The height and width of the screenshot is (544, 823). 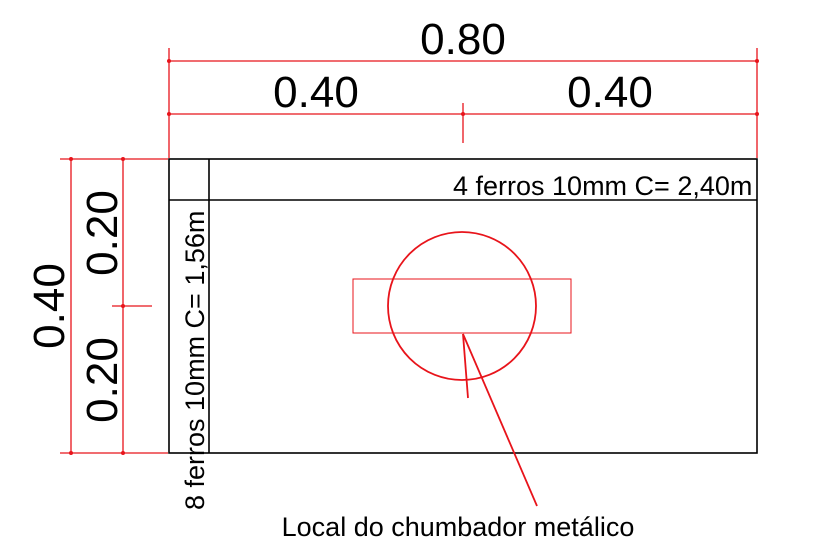 I want to click on dim-half-width-right: 0.40, so click(x=610, y=92).